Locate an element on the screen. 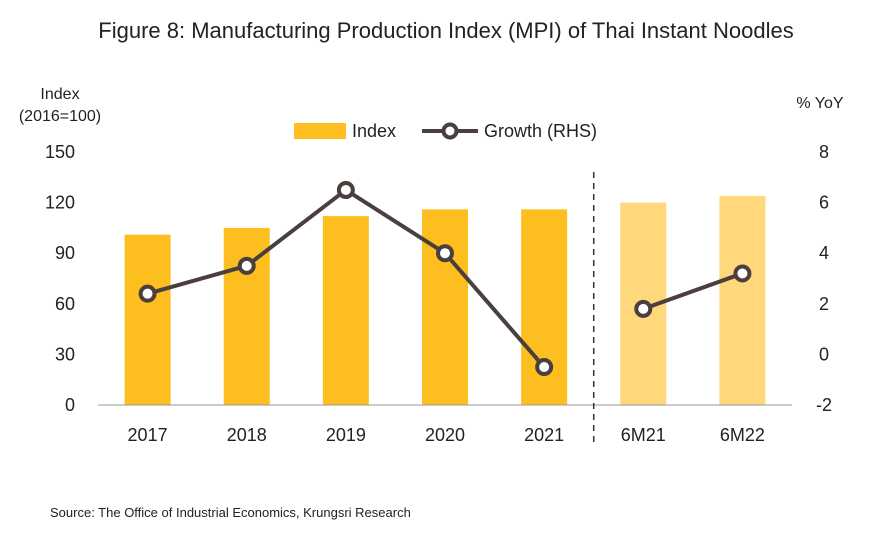  left-tick-label: 30 is located at coordinates (65, 354).